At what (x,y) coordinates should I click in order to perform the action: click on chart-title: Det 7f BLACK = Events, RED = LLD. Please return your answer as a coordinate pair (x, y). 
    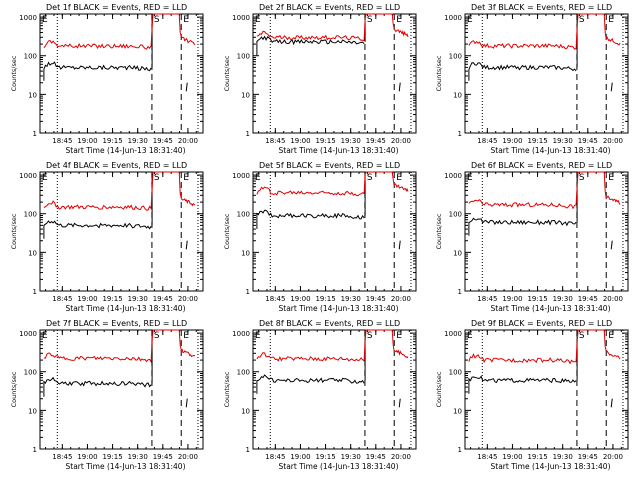
    Looking at the image, I should click on (116, 323).